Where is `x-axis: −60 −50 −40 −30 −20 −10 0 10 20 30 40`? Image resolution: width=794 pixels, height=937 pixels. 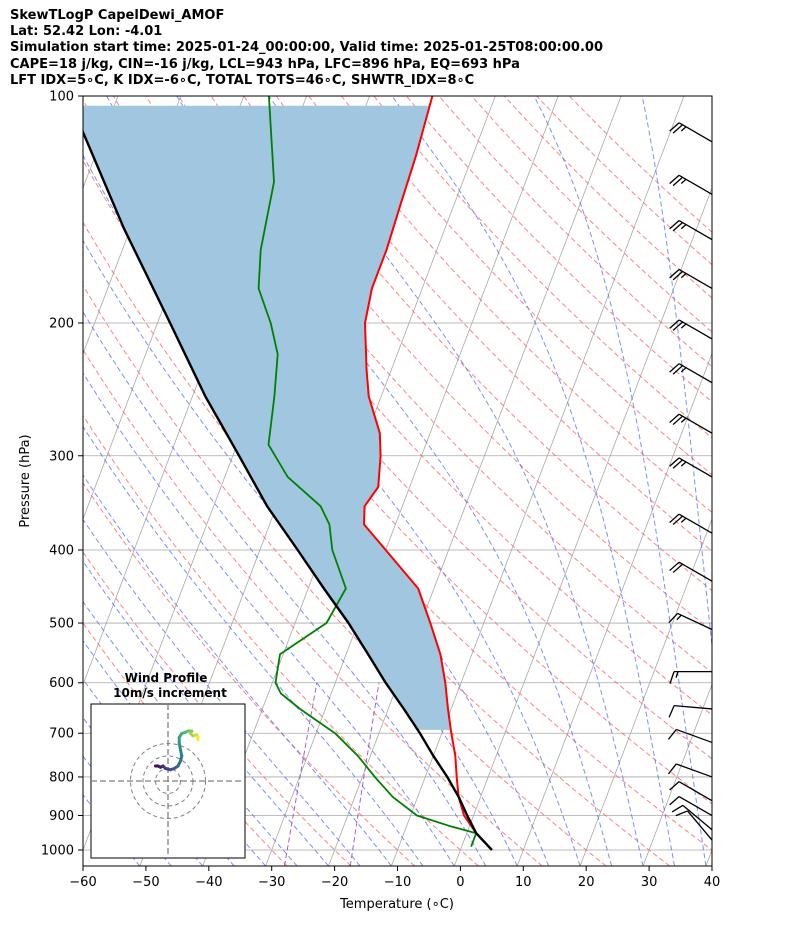
x-axis: −60 −50 −40 −30 −20 −10 0 10 20 30 40 is located at coordinates (394, 878).